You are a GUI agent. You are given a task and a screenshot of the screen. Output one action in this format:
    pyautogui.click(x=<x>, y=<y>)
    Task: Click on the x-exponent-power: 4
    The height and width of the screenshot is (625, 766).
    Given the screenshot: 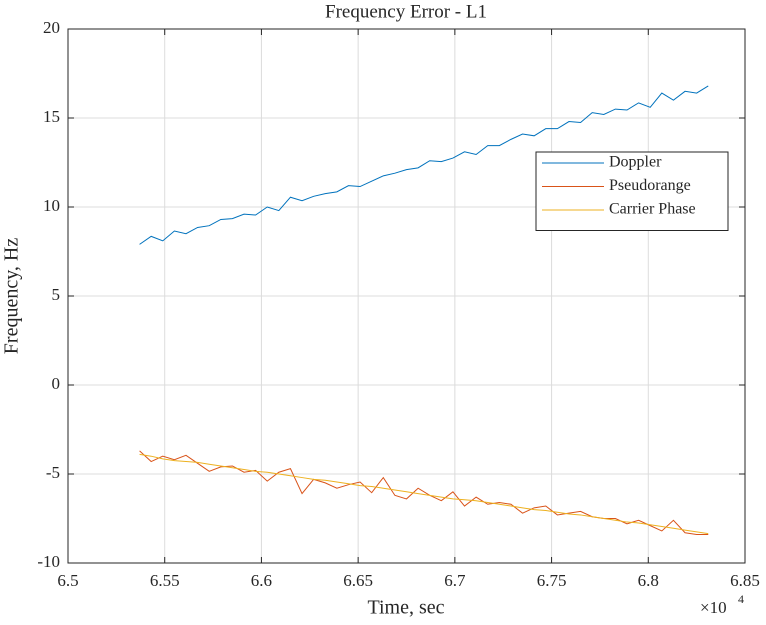 What is the action you would take?
    pyautogui.click(x=741, y=599)
    